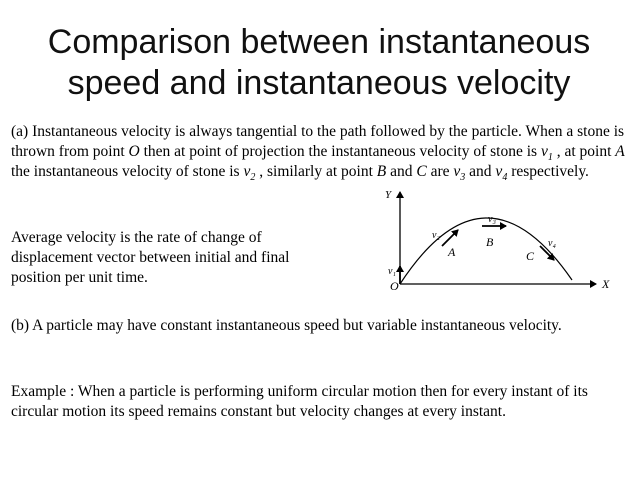 This screenshot has height=478, width=638. What do you see at coordinates (319, 83) in the screenshot?
I see `title-line-2: speed and instantaneous velocity` at bounding box center [319, 83].